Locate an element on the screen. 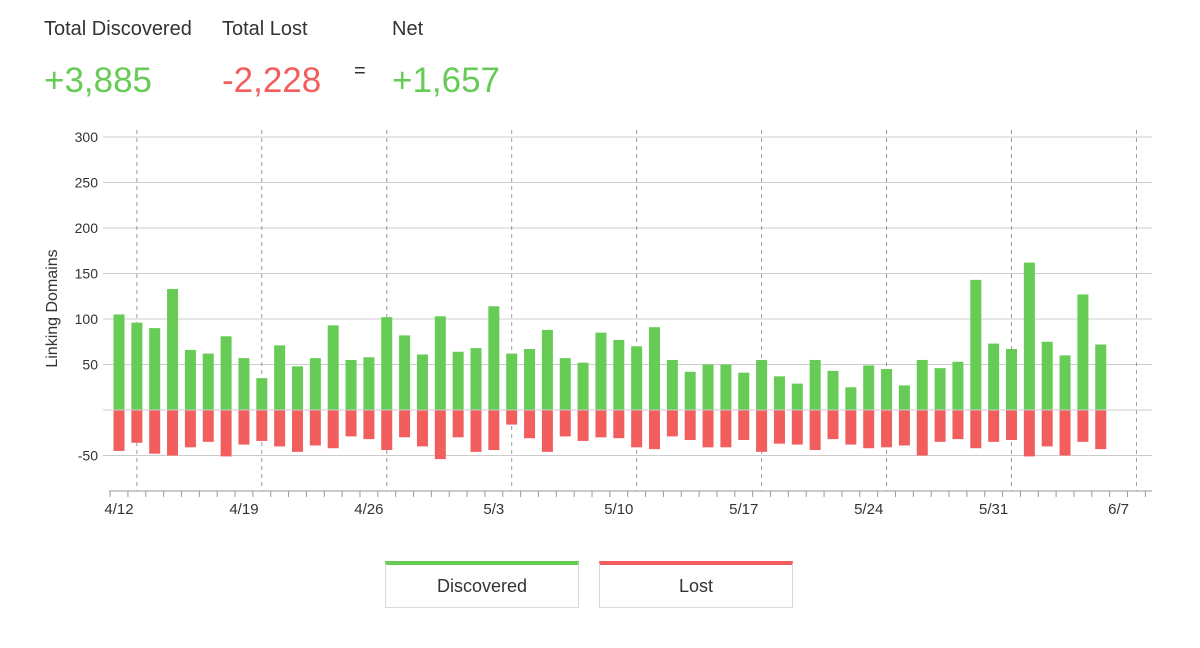  total-discovered-label: Total Discovered is located at coordinates (118, 29).